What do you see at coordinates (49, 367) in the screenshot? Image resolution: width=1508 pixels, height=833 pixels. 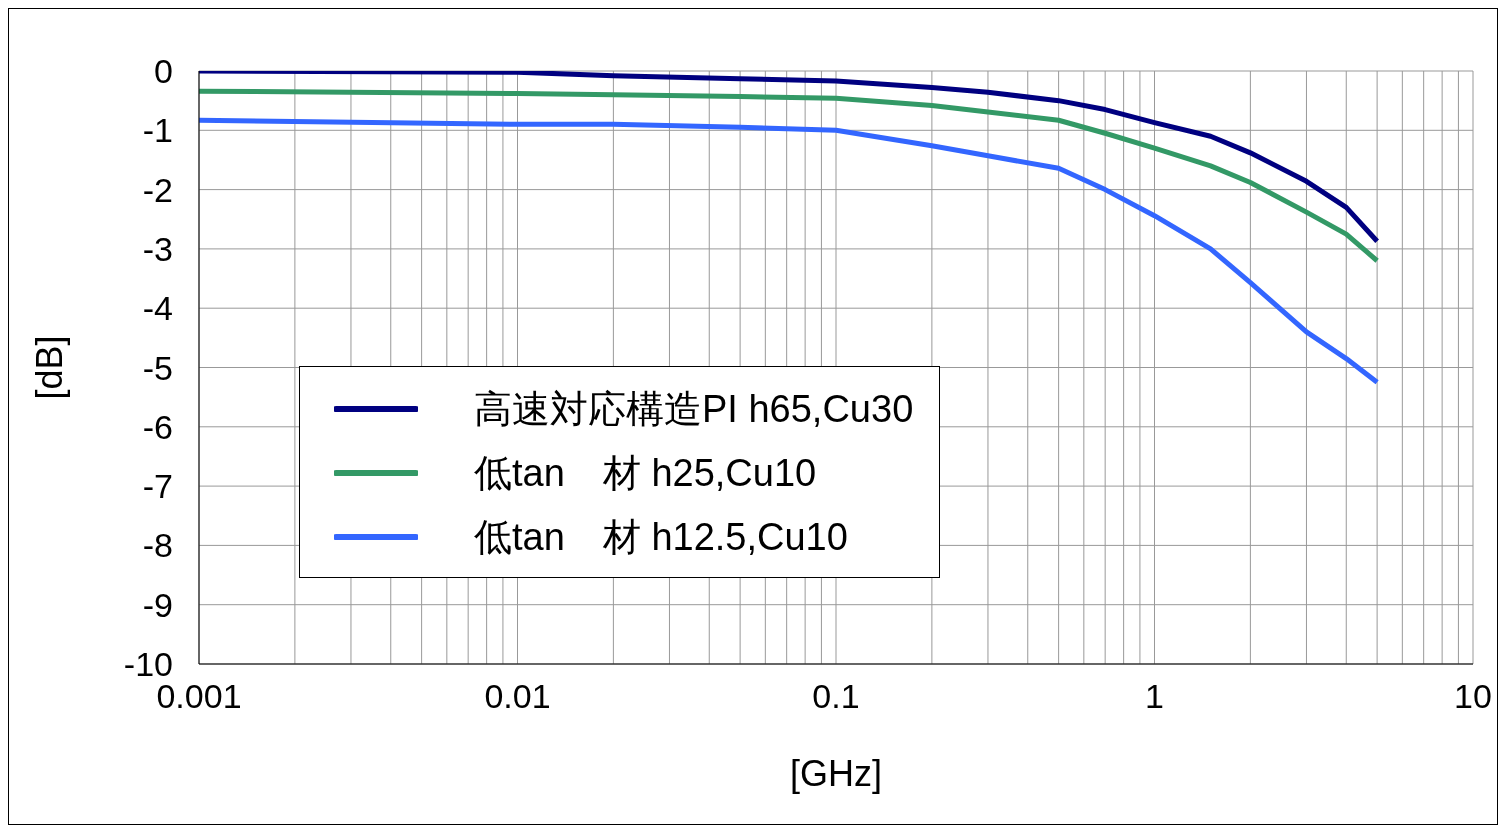 I see `y-axis-title: [dB]` at bounding box center [49, 367].